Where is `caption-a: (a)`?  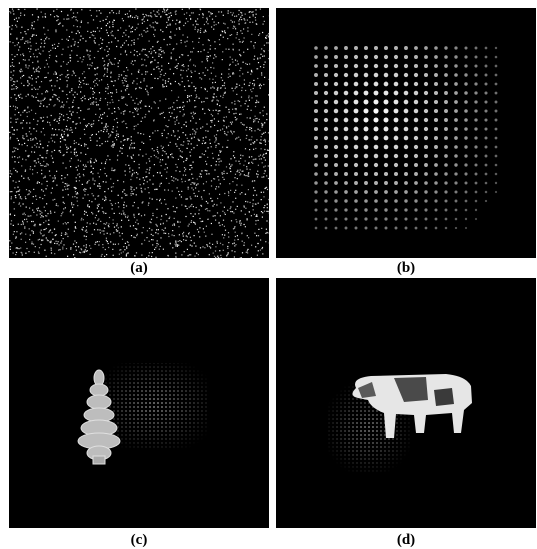 caption-a: (a) is located at coordinates (139, 268).